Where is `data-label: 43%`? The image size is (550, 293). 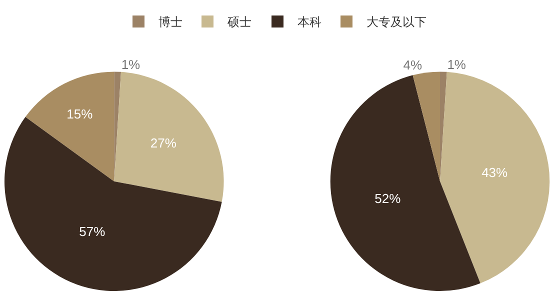 data-label: 43% is located at coordinates (495, 172).